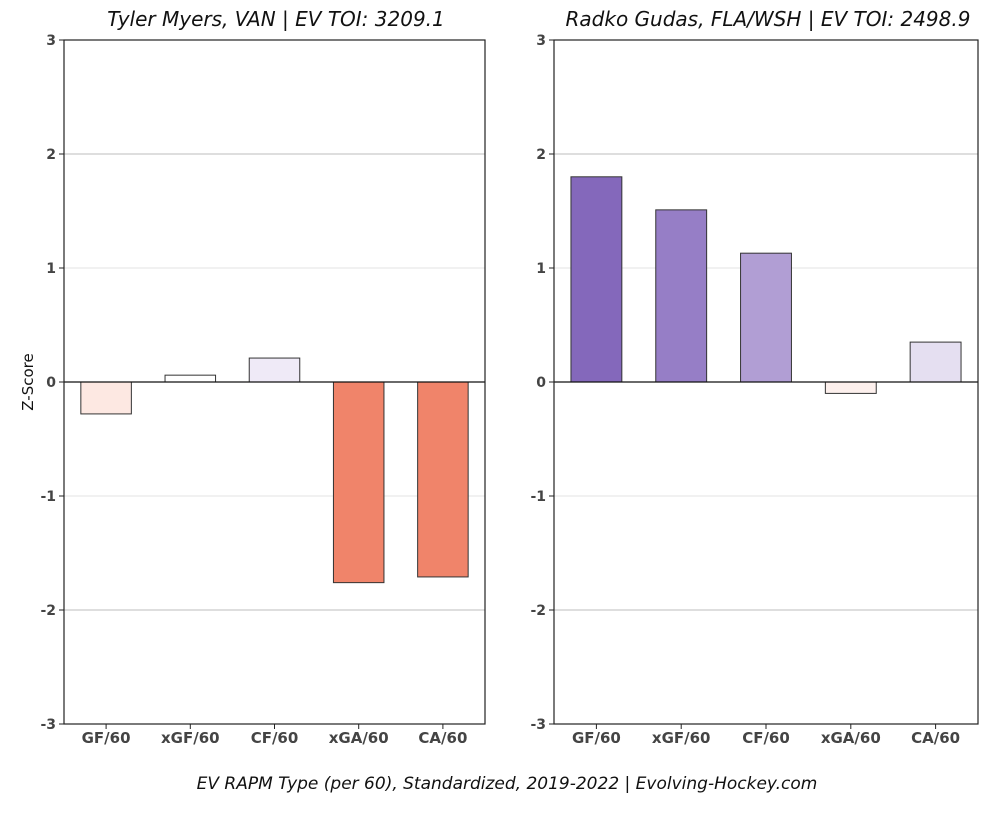  Describe the element at coordinates (28, 381) in the screenshot. I see `y-axis-label: Z-Score` at that location.